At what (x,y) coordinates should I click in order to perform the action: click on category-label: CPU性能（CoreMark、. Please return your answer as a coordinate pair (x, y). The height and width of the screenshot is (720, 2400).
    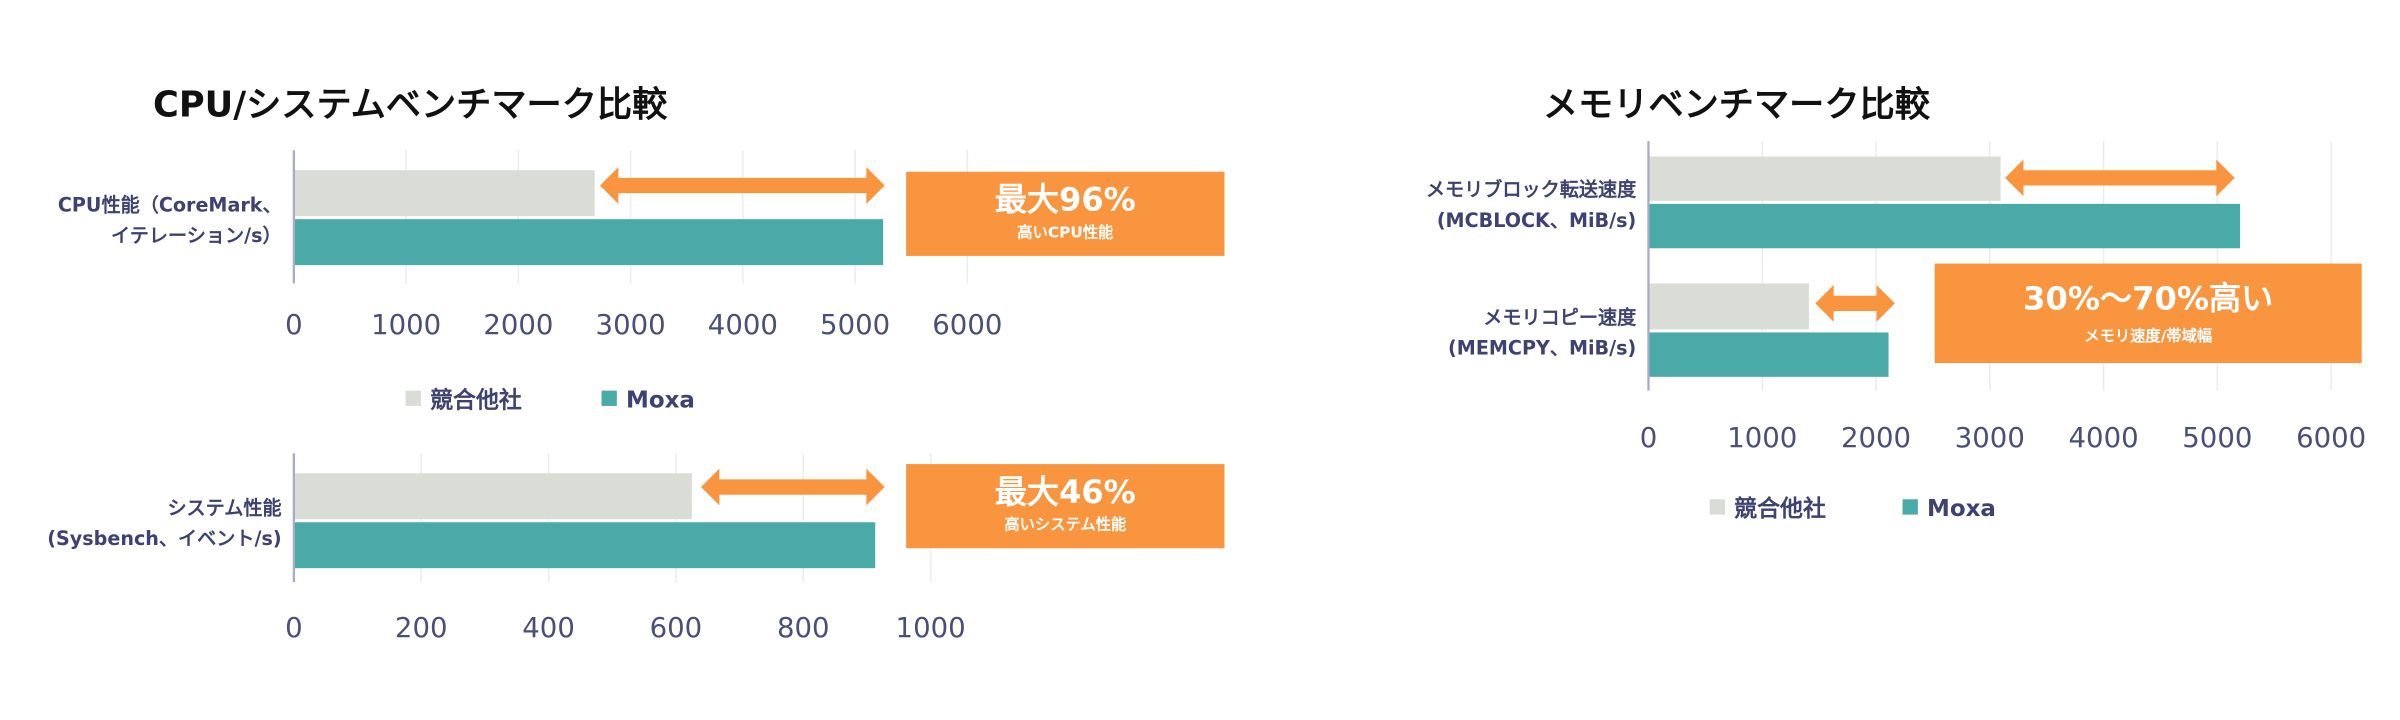
    Looking at the image, I should click on (170, 205).